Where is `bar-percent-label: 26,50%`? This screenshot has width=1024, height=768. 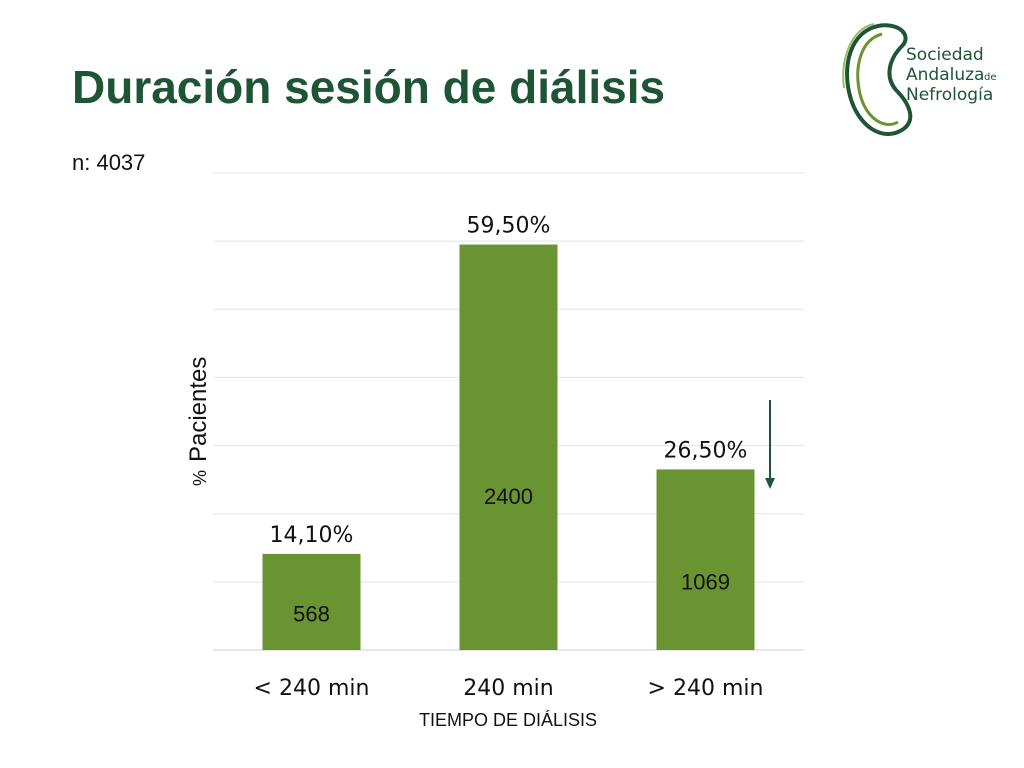
bar-percent-label: 26,50% is located at coordinates (706, 450).